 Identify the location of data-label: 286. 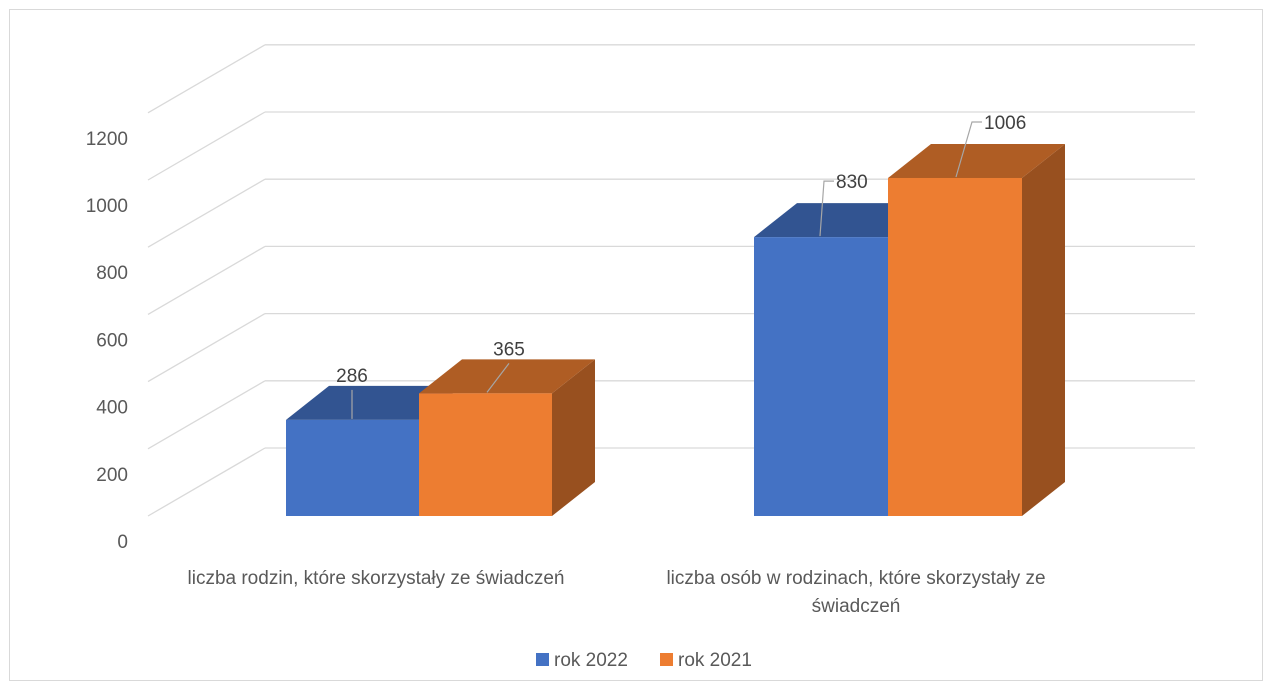
(352, 376).